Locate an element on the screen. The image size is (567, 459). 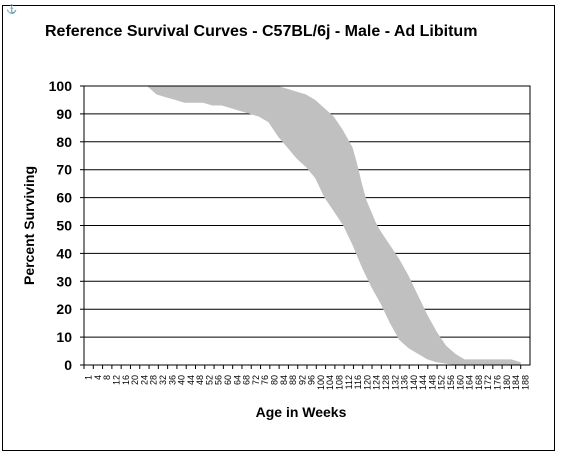
y-tick-label: 50 is located at coordinates (64, 226).